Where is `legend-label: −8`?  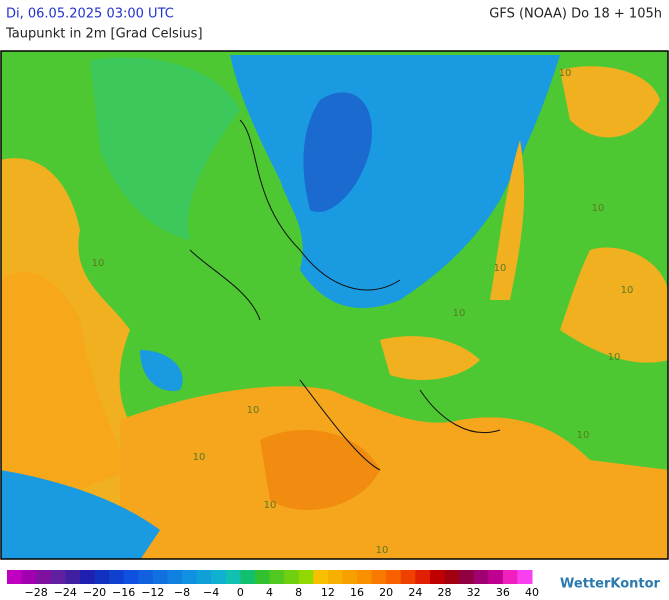
legend-label: −8 is located at coordinates (182, 592).